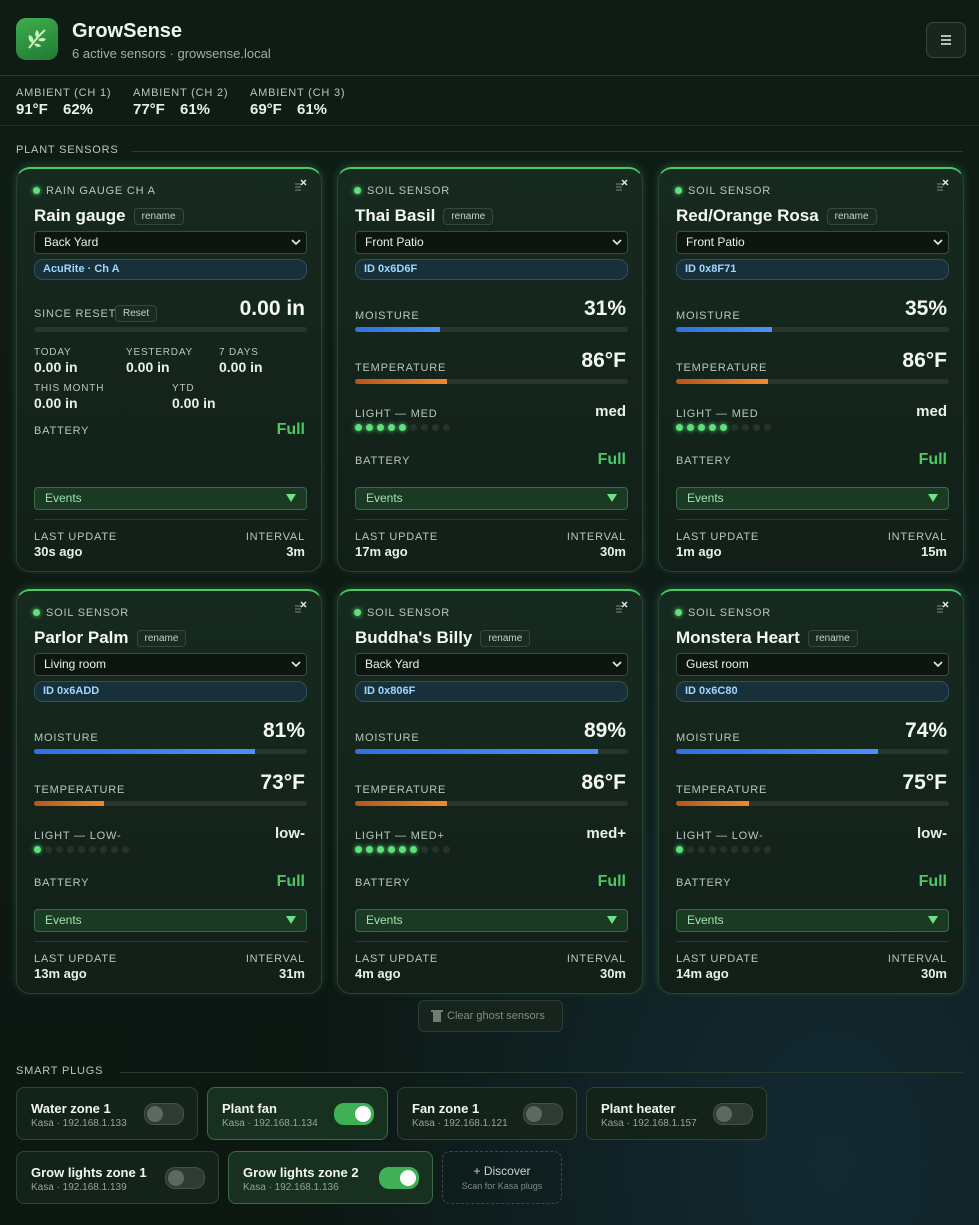 This screenshot has width=979, height=1225. I want to click on ambient-temperature: 91°F, so click(32, 109).